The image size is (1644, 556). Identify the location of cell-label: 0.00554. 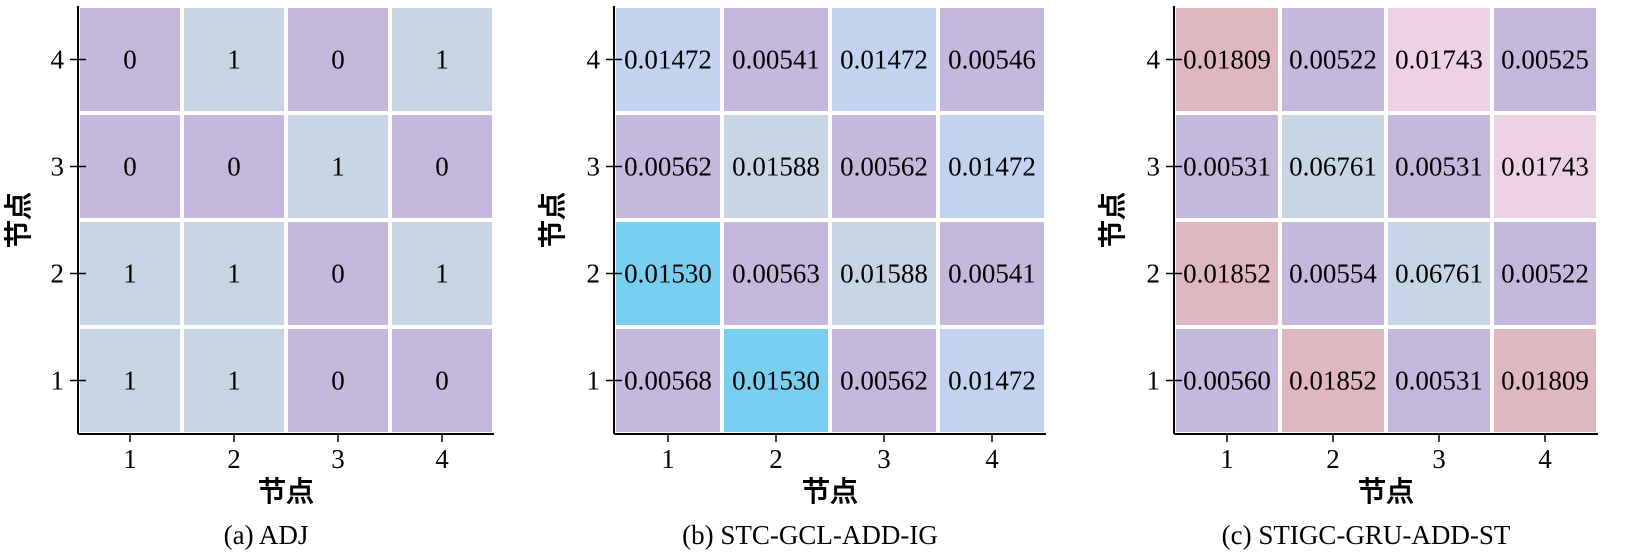
(1333, 274).